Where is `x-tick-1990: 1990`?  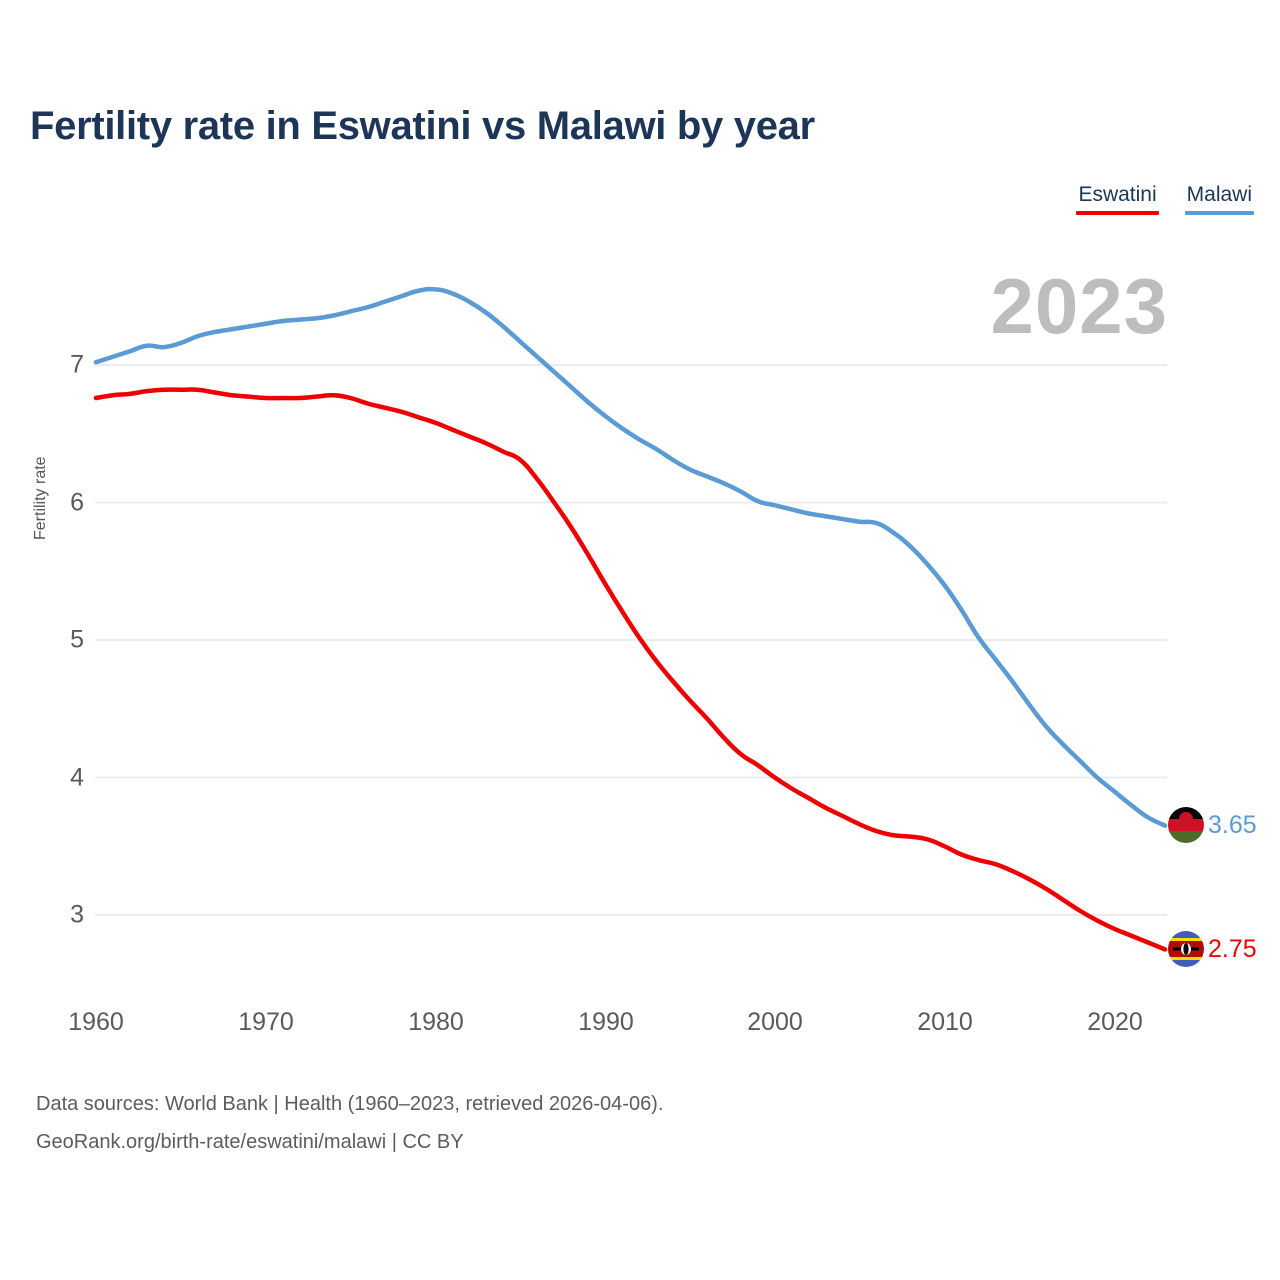
x-tick-1990: 1990 is located at coordinates (606, 1022).